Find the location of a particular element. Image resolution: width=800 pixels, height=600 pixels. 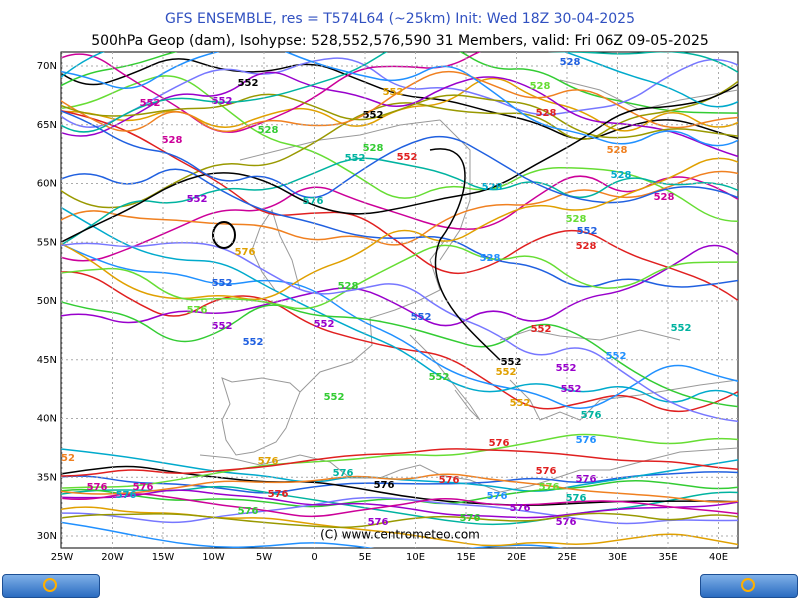

x-tick-label: 15E is located at coordinates (465, 557).